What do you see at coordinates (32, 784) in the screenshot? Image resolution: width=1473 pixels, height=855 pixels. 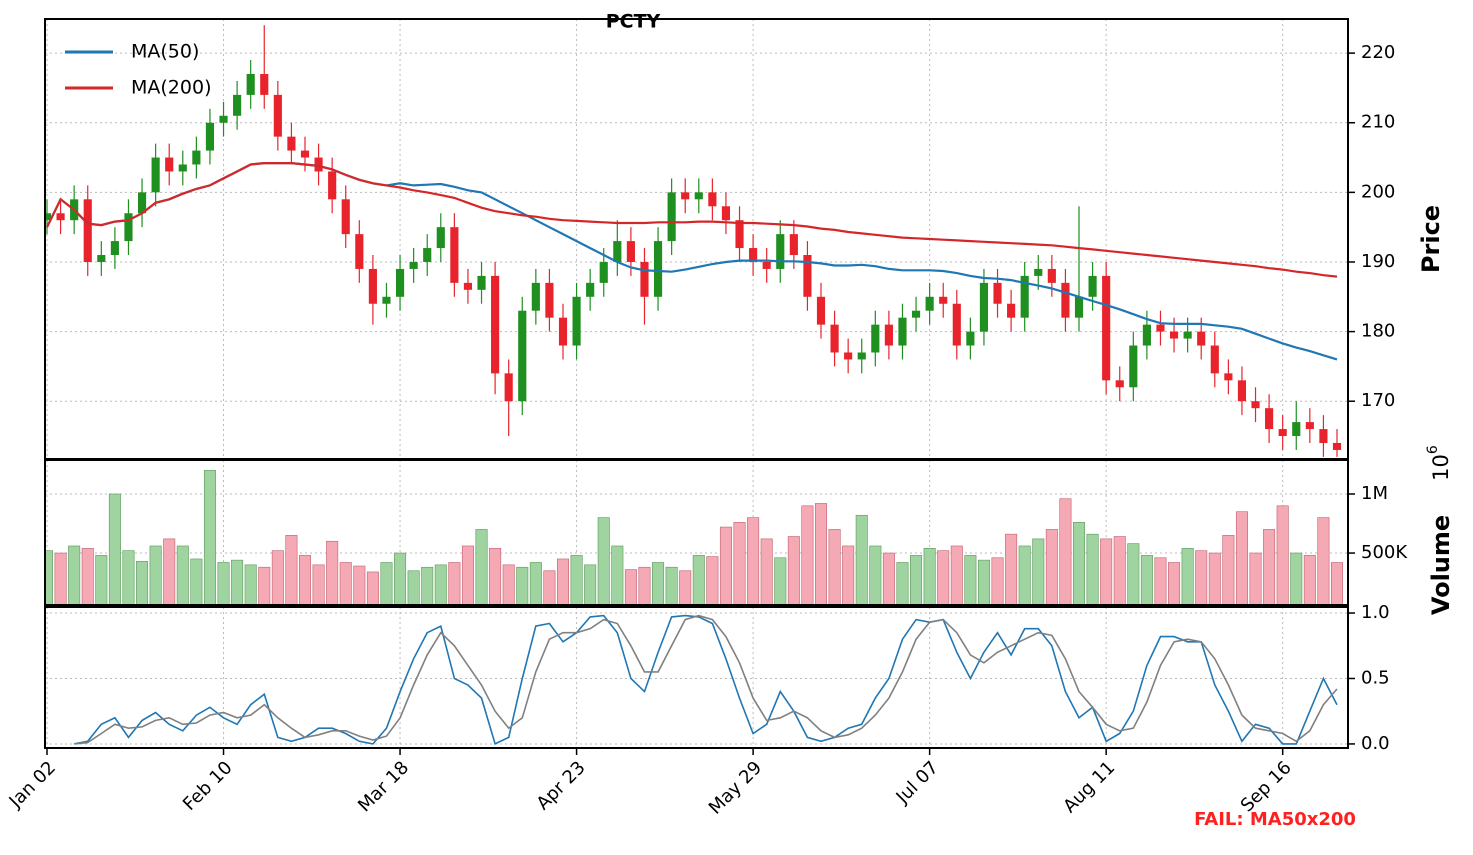 I see `x-tick-label: Jan 02` at bounding box center [32, 784].